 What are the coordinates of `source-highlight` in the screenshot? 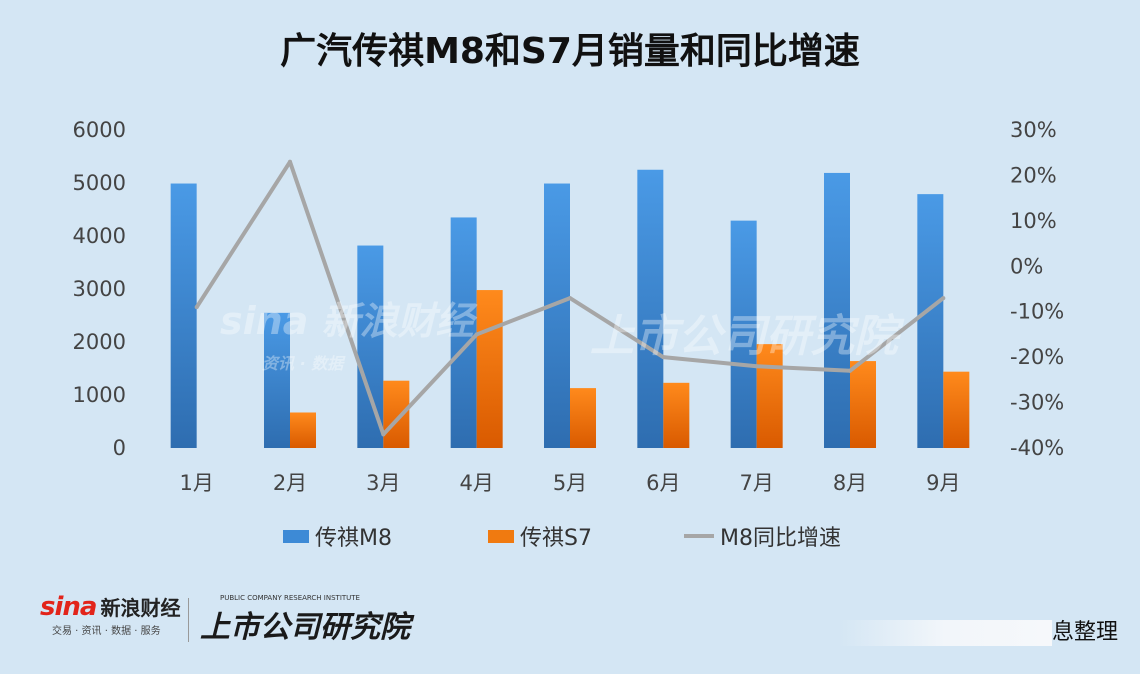 It's located at (945, 633).